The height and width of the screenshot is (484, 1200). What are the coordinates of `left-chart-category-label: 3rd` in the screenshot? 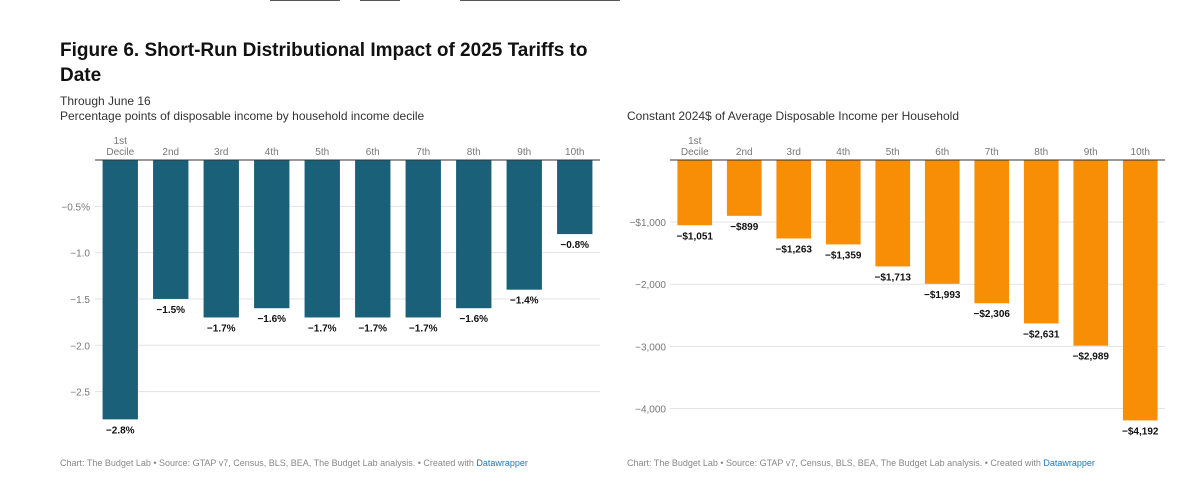 It's located at (221, 152).